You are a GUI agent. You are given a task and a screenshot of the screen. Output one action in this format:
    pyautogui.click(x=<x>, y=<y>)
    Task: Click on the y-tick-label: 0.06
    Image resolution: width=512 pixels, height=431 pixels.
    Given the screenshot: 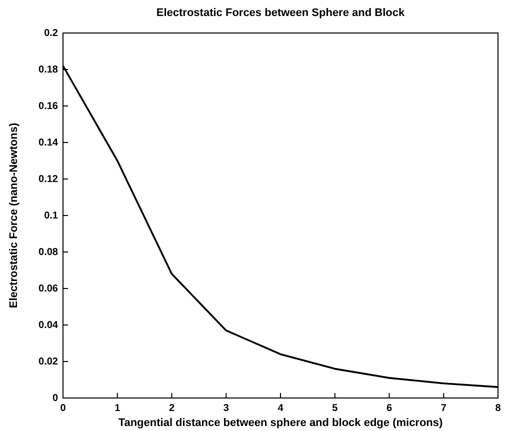 What is the action you would take?
    pyautogui.click(x=48, y=289)
    